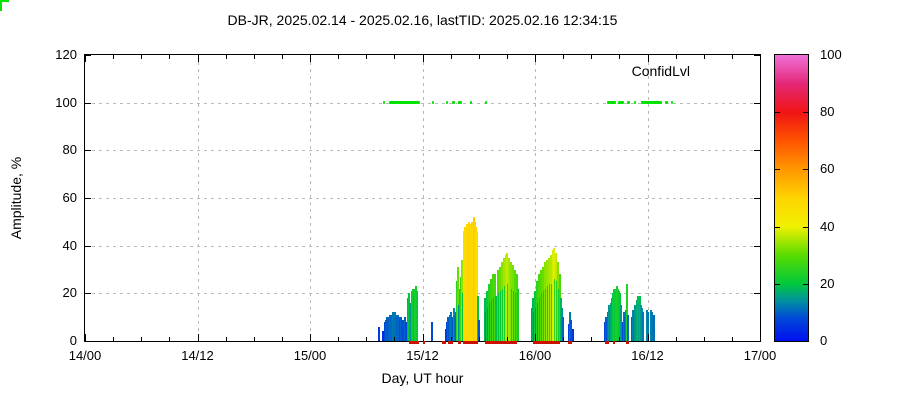 The height and width of the screenshot is (400, 900). Describe the element at coordinates (4, 5) in the screenshot. I see `legend-point-marker-icon` at that location.